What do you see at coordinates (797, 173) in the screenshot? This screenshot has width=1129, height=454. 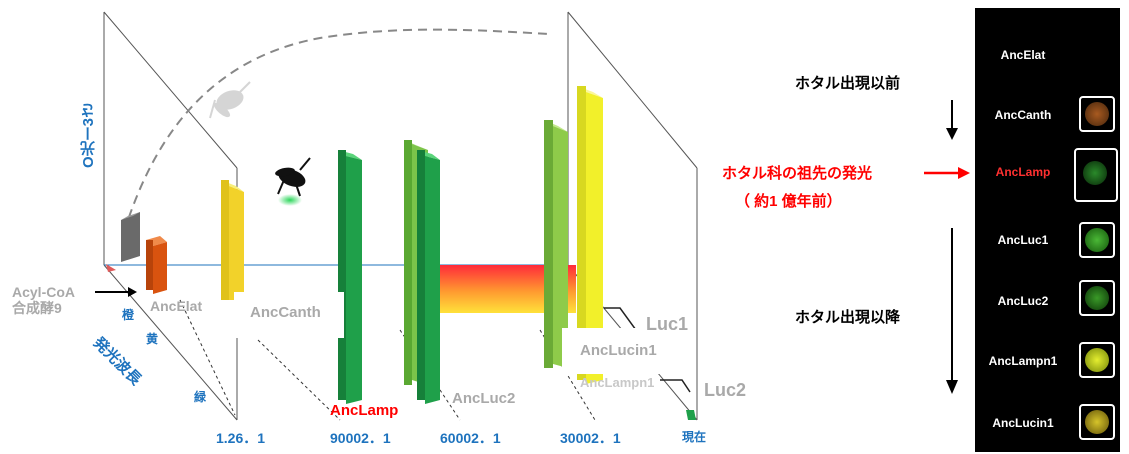 I see `origin-label: ホタル科の祖先の発光` at bounding box center [797, 173].